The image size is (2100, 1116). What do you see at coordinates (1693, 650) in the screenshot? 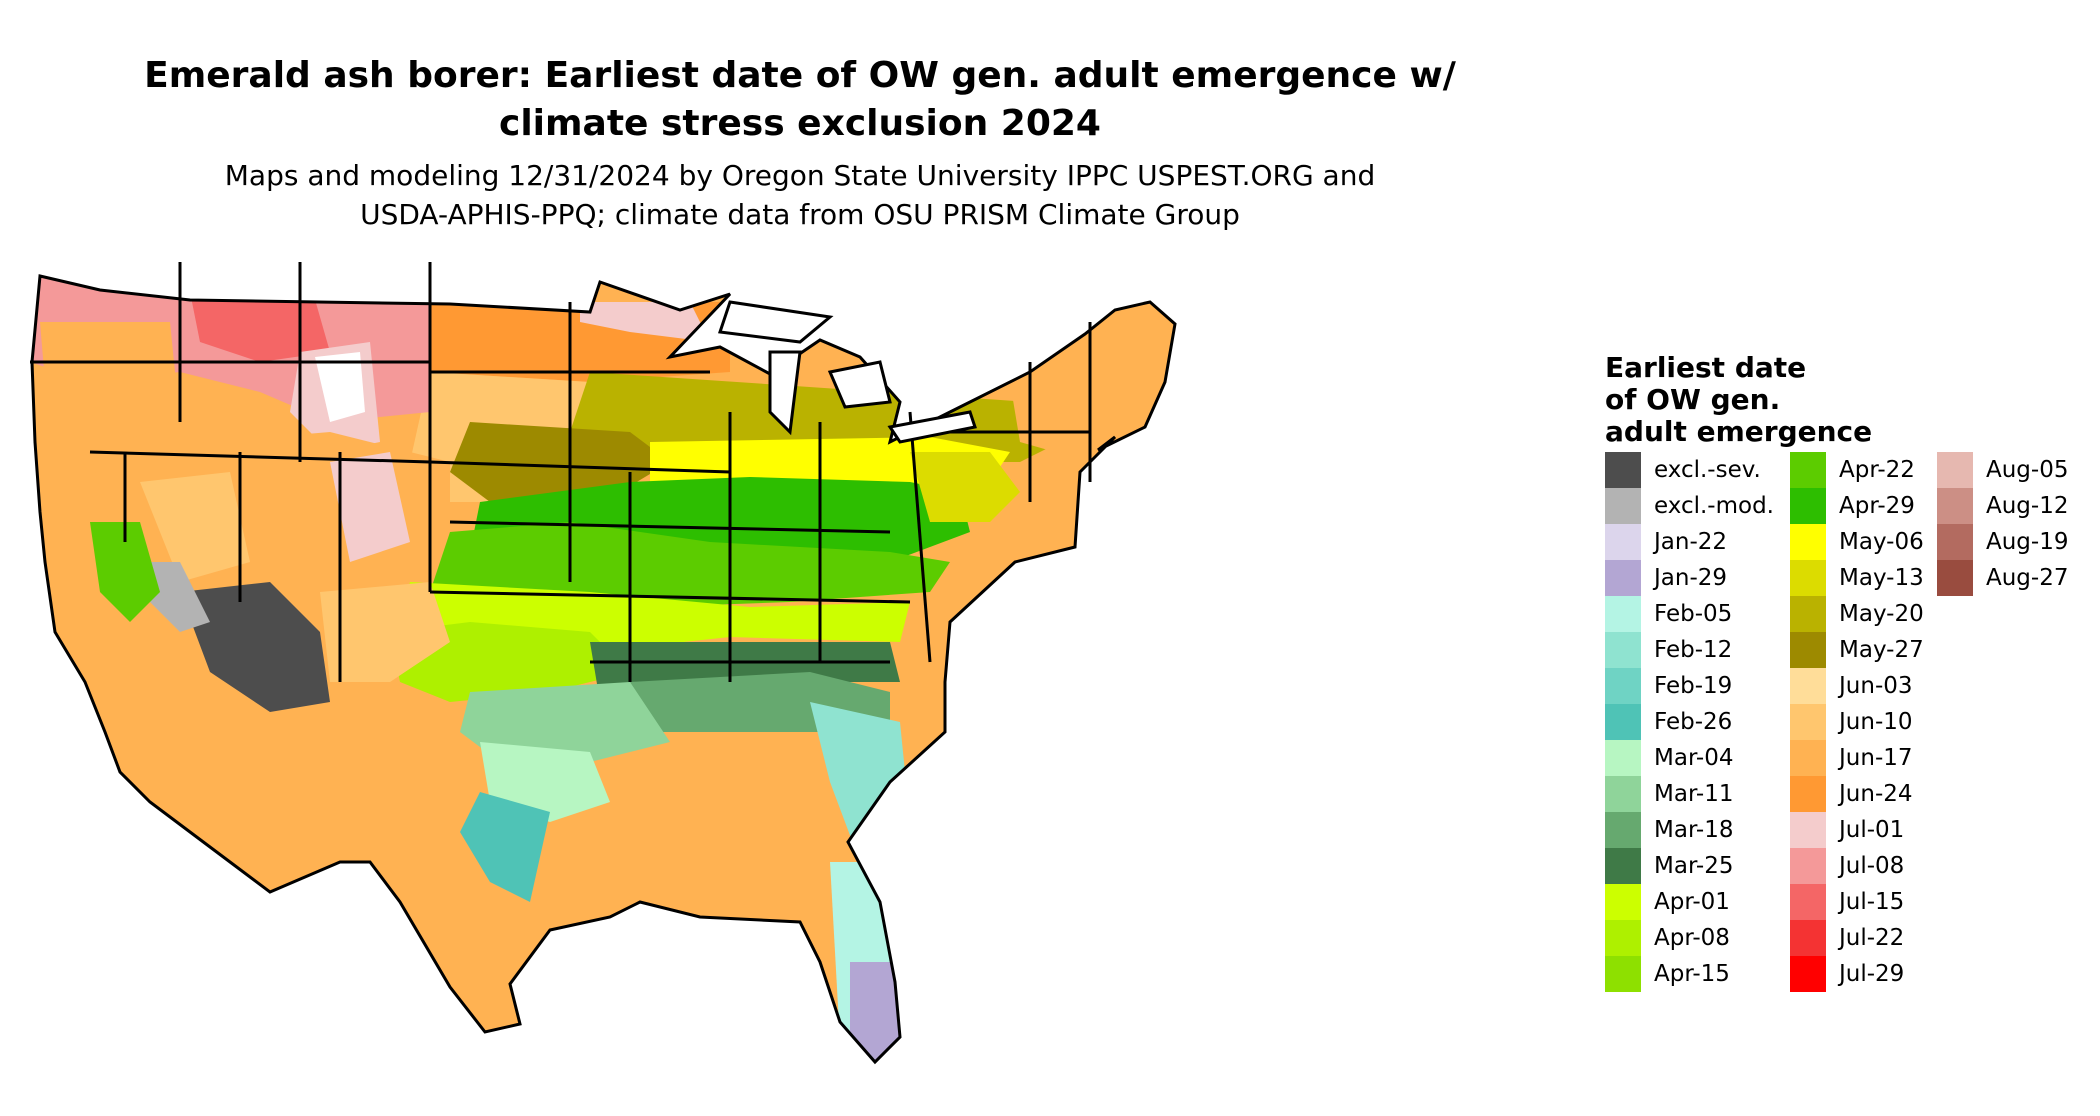
I see `legend-label: Feb-12` at bounding box center [1693, 650].